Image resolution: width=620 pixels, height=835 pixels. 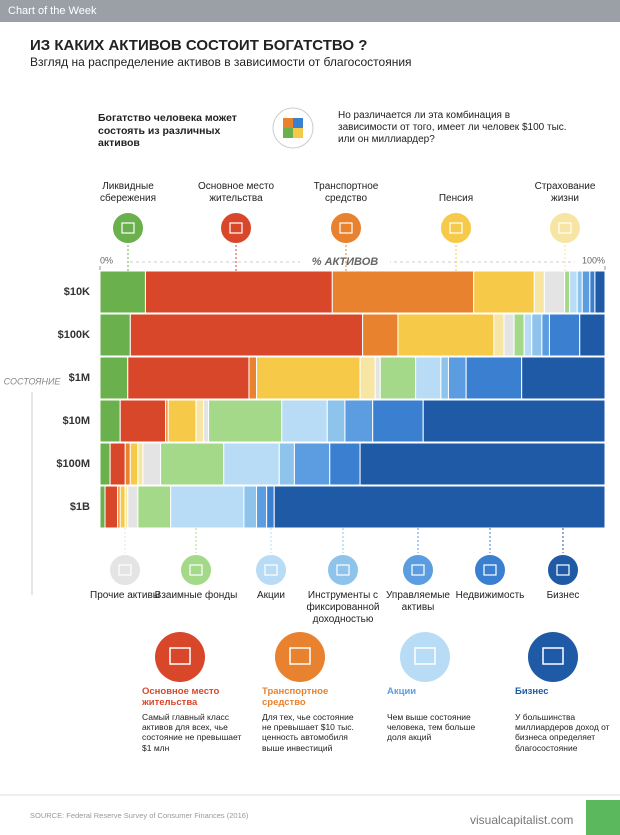 I want to click on card-title: Акции, so click(x=402, y=691).